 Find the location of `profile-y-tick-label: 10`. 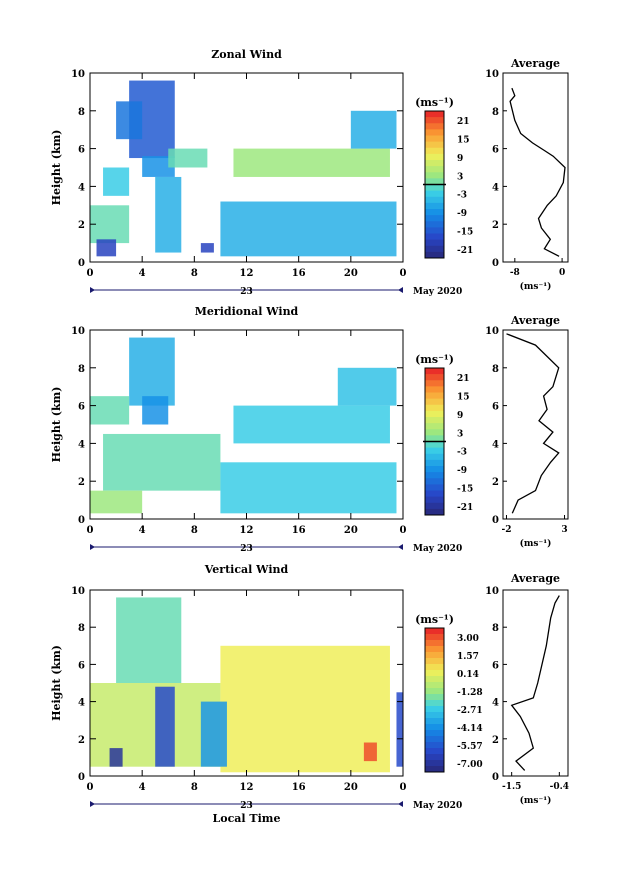

profile-y-tick-label: 10 is located at coordinates (492, 331).